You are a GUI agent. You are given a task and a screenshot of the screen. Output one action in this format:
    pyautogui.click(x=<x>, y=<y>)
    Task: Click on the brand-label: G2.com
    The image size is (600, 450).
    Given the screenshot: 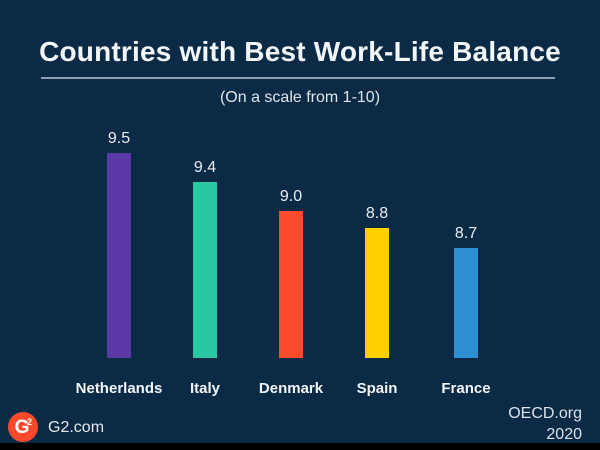 What is the action you would take?
    pyautogui.click(x=76, y=427)
    